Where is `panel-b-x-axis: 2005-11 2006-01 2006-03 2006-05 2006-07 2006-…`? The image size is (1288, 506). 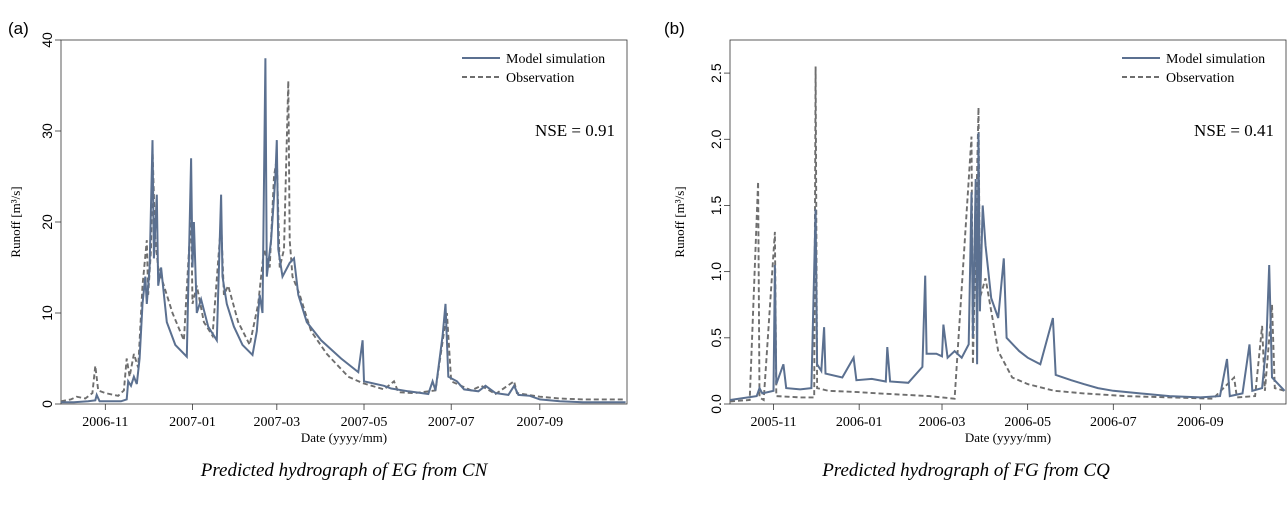 panel-b-x-axis: 2005-11 2006-01 2006-03 2006-05 2006-07 2006-… is located at coordinates (987, 417).